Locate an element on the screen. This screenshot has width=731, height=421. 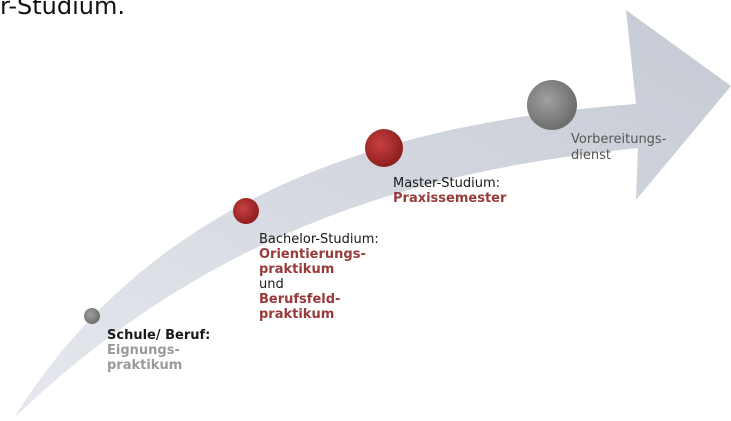
circle-vorbereitung is located at coordinates (552, 105).